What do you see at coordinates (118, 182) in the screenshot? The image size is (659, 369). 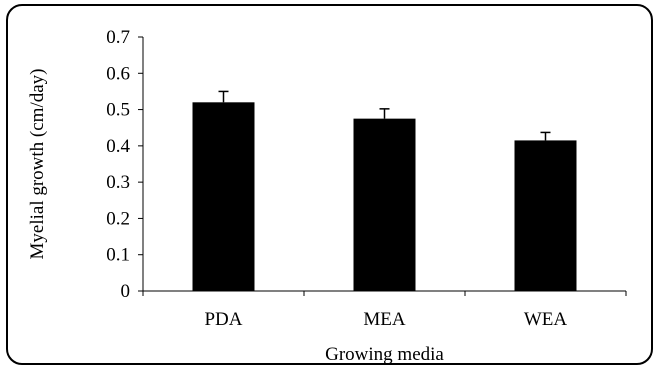 I see `y-tick-label: 0.3` at bounding box center [118, 182].